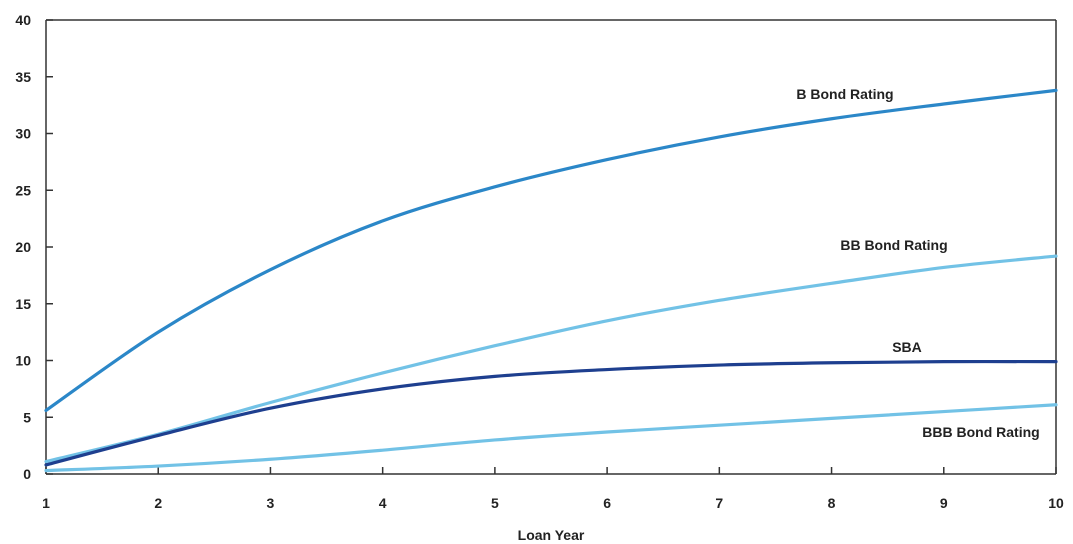 The height and width of the screenshot is (544, 1073). Describe the element at coordinates (46, 503) in the screenshot. I see `x-tick-label: 1` at that location.